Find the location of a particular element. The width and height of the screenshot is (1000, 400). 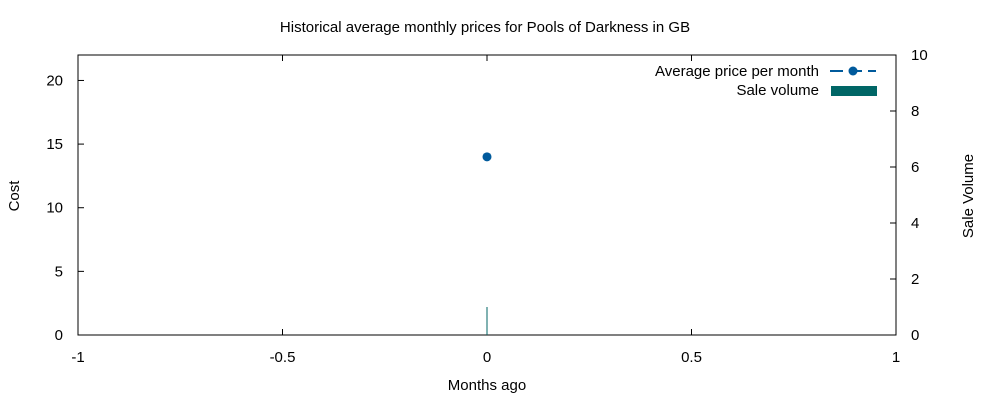

y-tick-label: 0 is located at coordinates (59, 335).